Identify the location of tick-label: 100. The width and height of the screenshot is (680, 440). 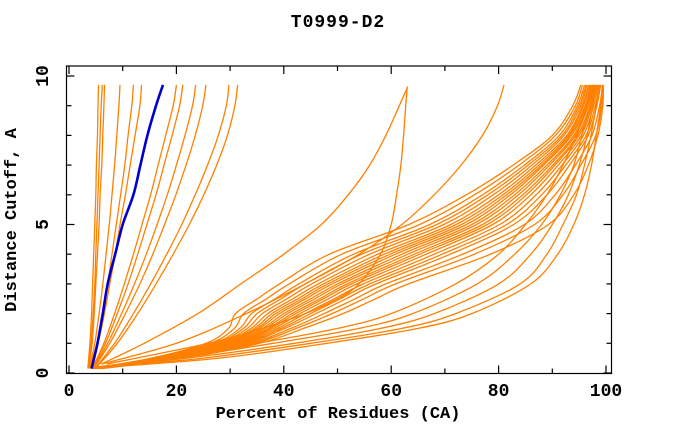
(606, 392).